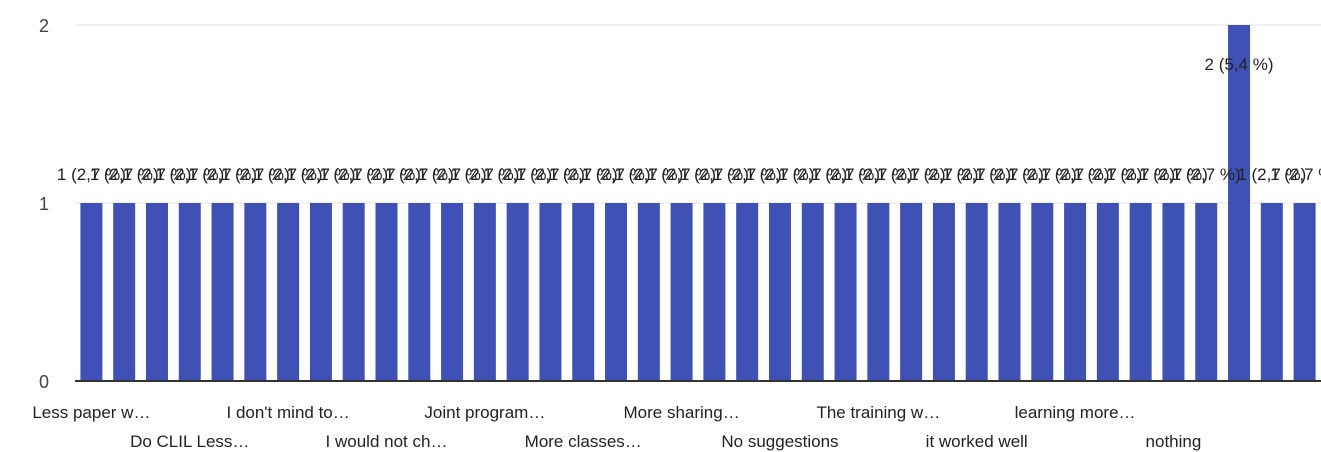  What do you see at coordinates (44, 26) in the screenshot?
I see `y-tick-label: 2` at bounding box center [44, 26].